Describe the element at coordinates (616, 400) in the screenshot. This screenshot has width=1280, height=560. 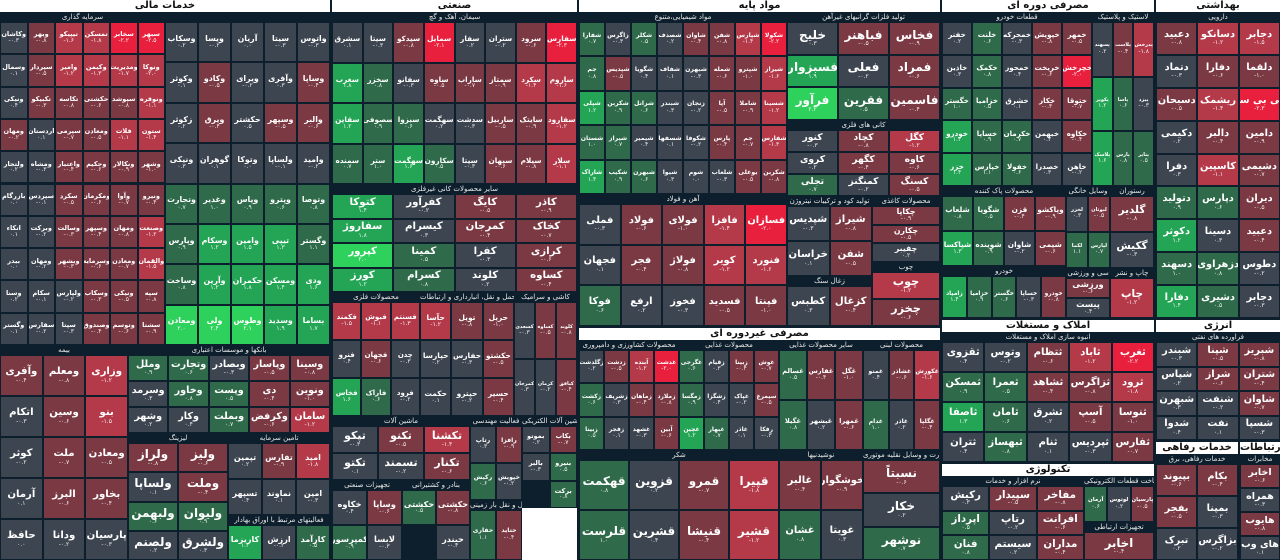
I see `stock-tile: زشریف ۰.۳` at that location.